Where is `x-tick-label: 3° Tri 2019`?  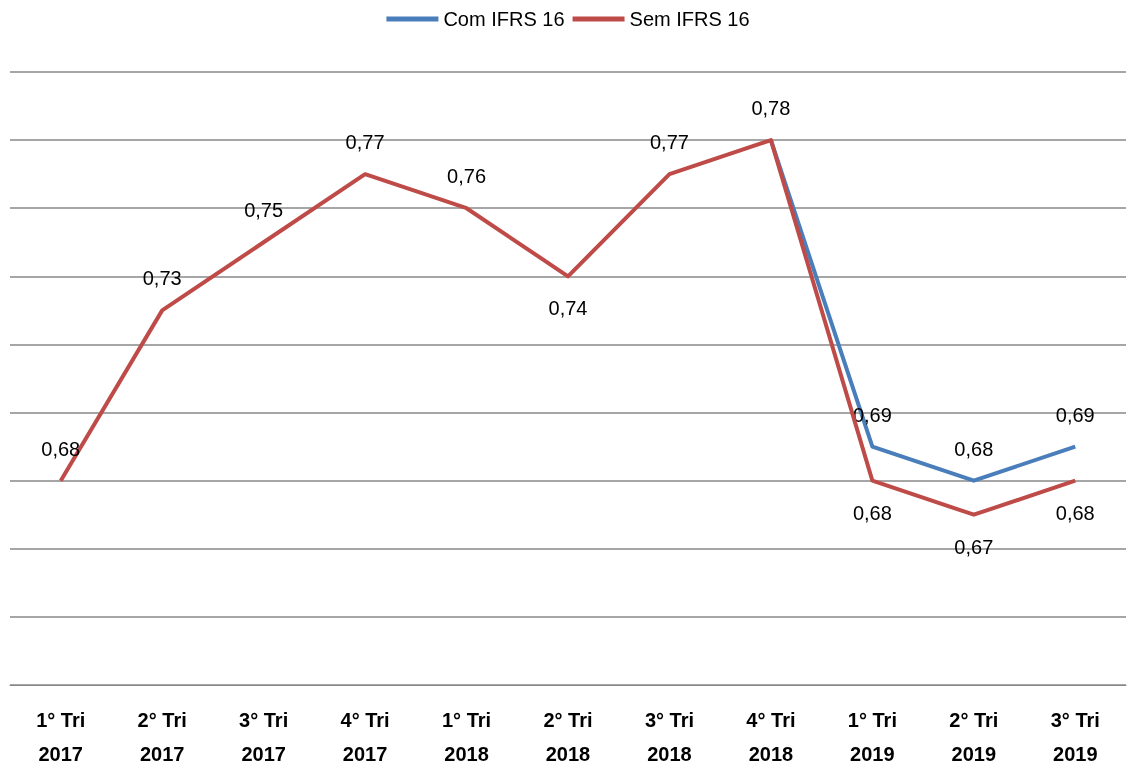 x-tick-label: 3° Tri 2019 is located at coordinates (1075, 737).